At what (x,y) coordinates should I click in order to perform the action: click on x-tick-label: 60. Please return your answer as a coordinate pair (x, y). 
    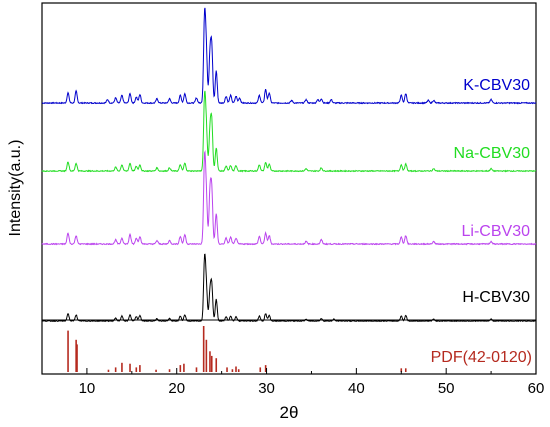
    Looking at the image, I should click on (536, 388).